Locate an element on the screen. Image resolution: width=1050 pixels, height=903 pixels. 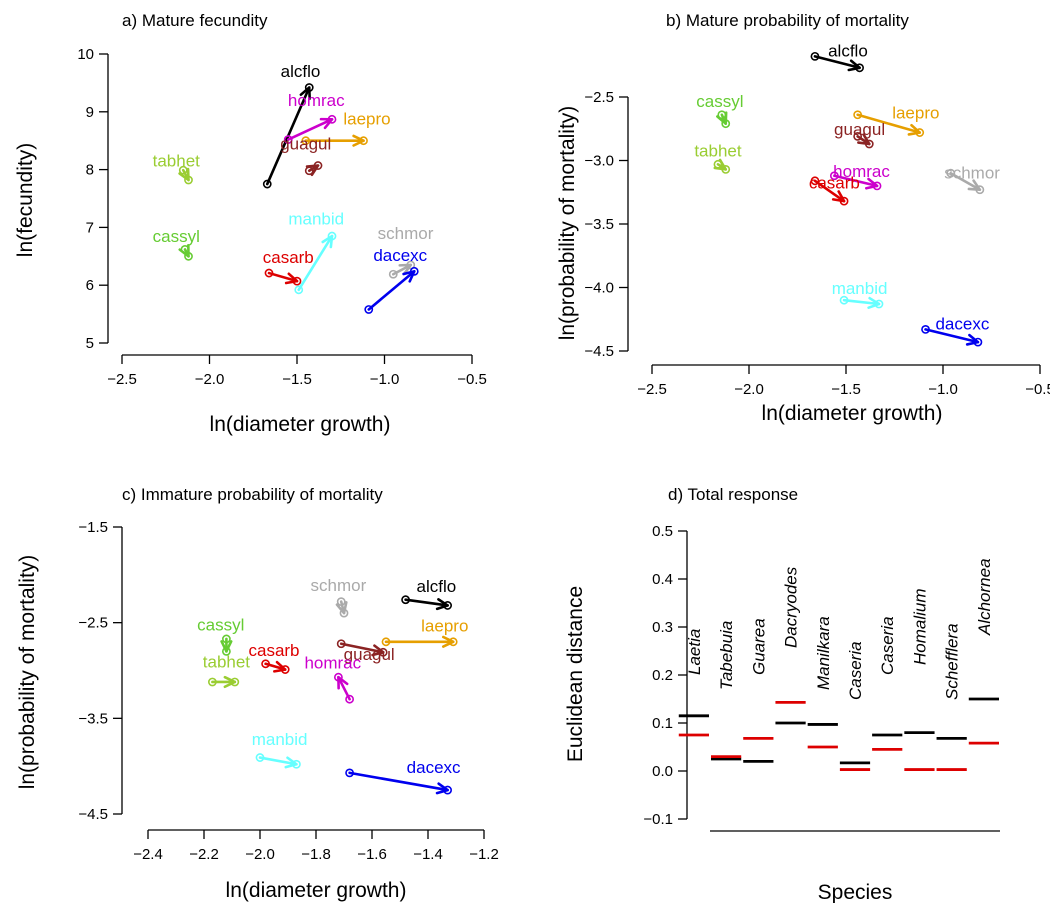
panel-a-y-tick-label: 5 is located at coordinates (90, 343).